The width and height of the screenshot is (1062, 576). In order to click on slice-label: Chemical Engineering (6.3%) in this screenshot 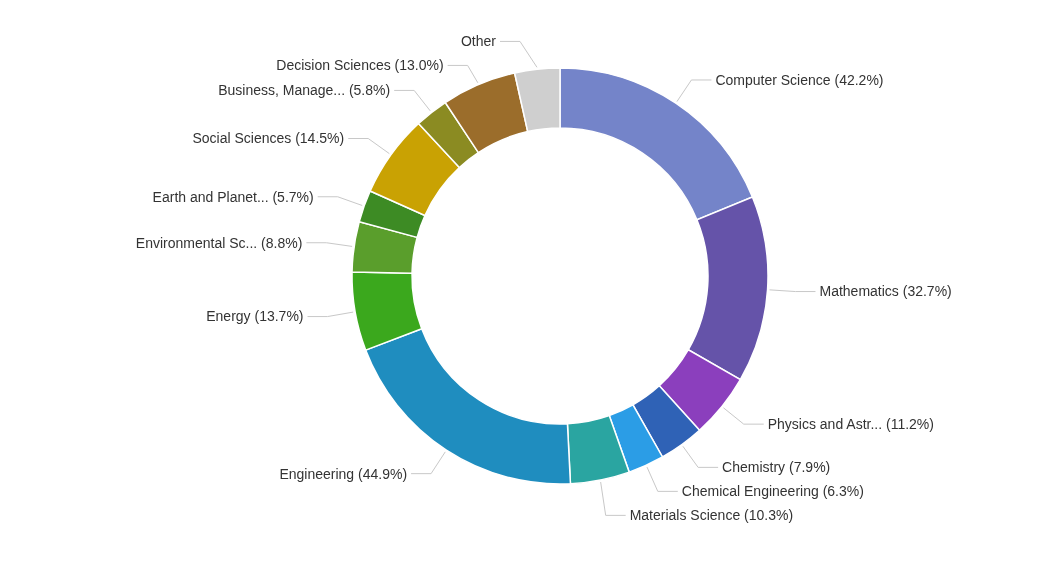, I will do `click(772, 491)`.